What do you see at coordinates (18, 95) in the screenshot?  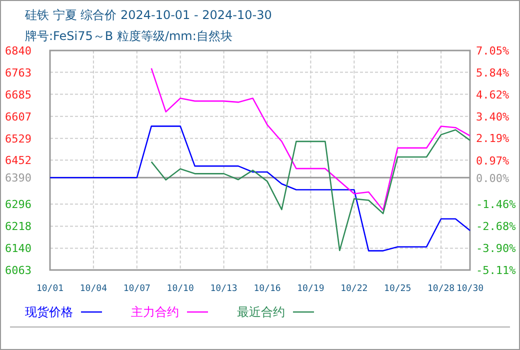 I see `y-tick-label: 6685` at bounding box center [18, 95].